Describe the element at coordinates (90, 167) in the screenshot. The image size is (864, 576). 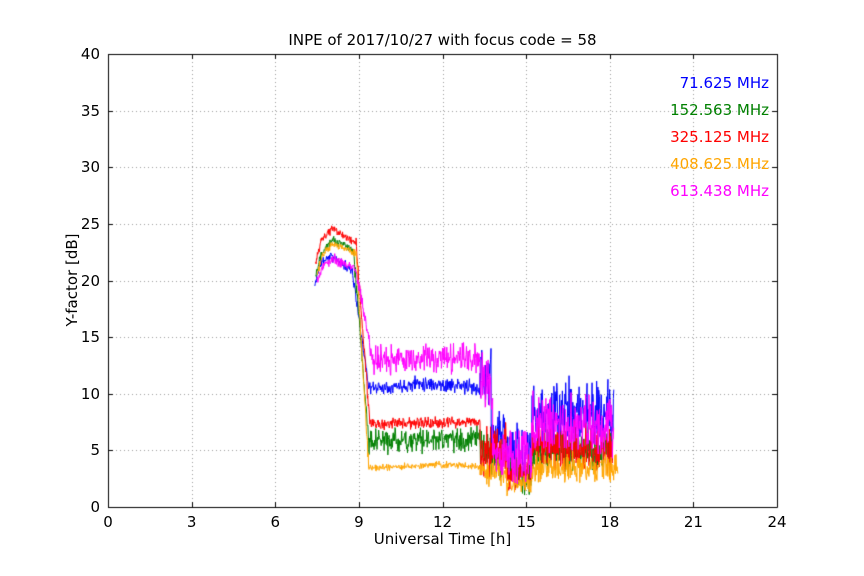
I see `y-tick-label: 30` at that location.